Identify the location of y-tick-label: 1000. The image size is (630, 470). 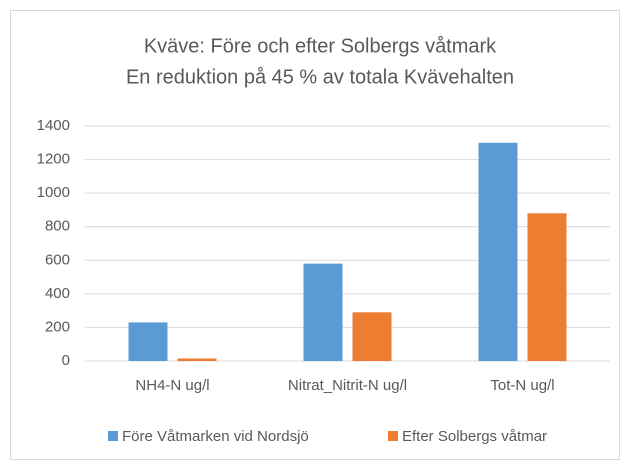
(53, 192).